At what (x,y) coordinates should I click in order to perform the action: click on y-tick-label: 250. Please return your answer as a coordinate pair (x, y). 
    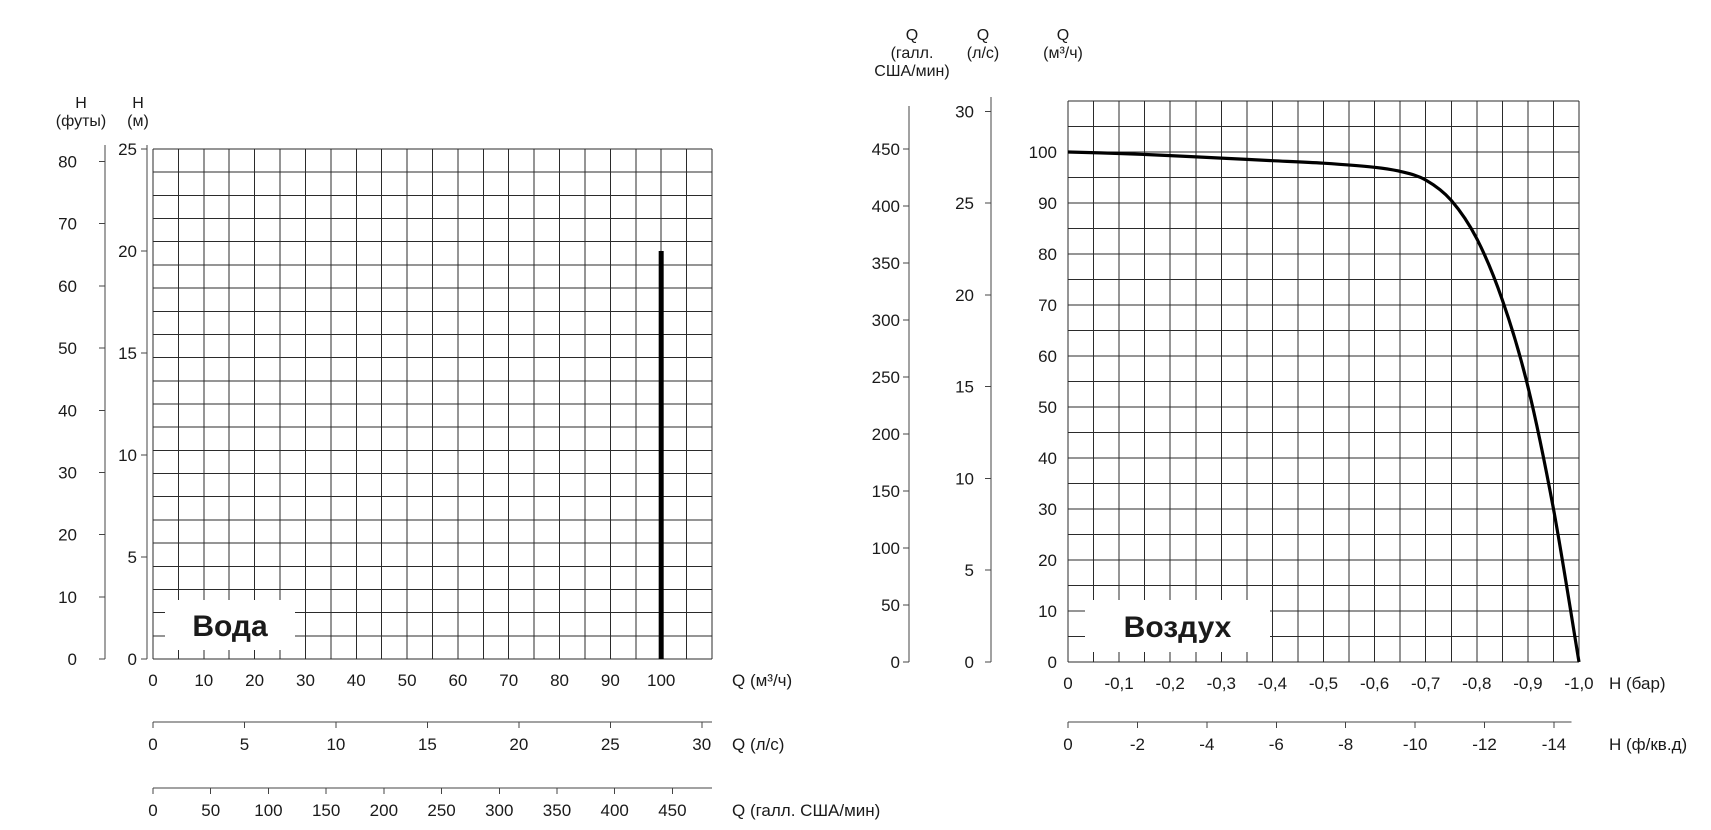
    Looking at the image, I should click on (886, 377).